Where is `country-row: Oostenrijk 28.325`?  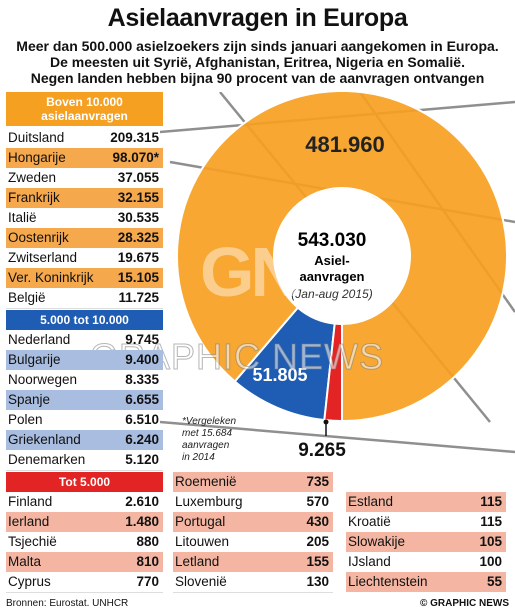 country-row: Oostenrijk 28.325 is located at coordinates (84, 238).